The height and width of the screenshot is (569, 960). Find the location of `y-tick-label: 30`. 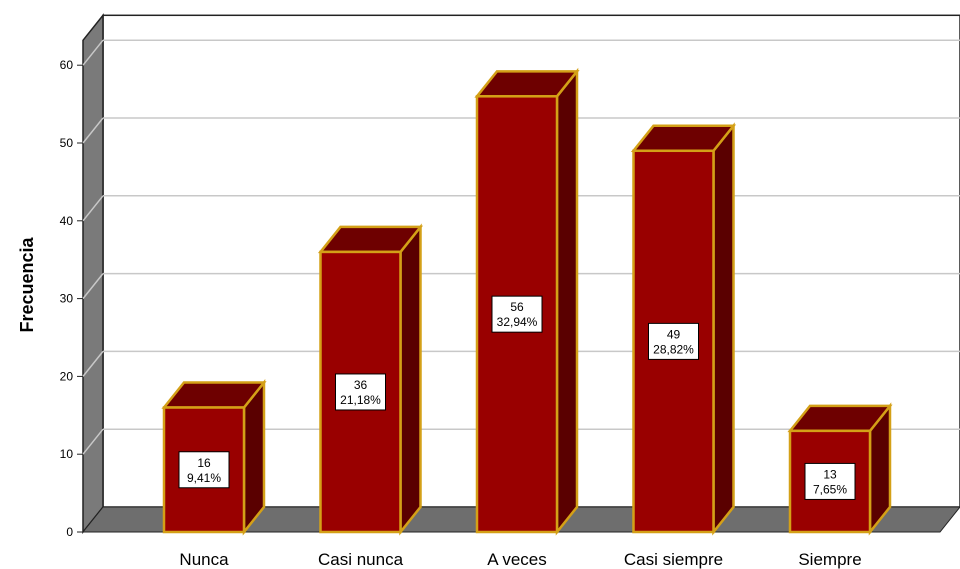

y-tick-label: 30 is located at coordinates (67, 299).